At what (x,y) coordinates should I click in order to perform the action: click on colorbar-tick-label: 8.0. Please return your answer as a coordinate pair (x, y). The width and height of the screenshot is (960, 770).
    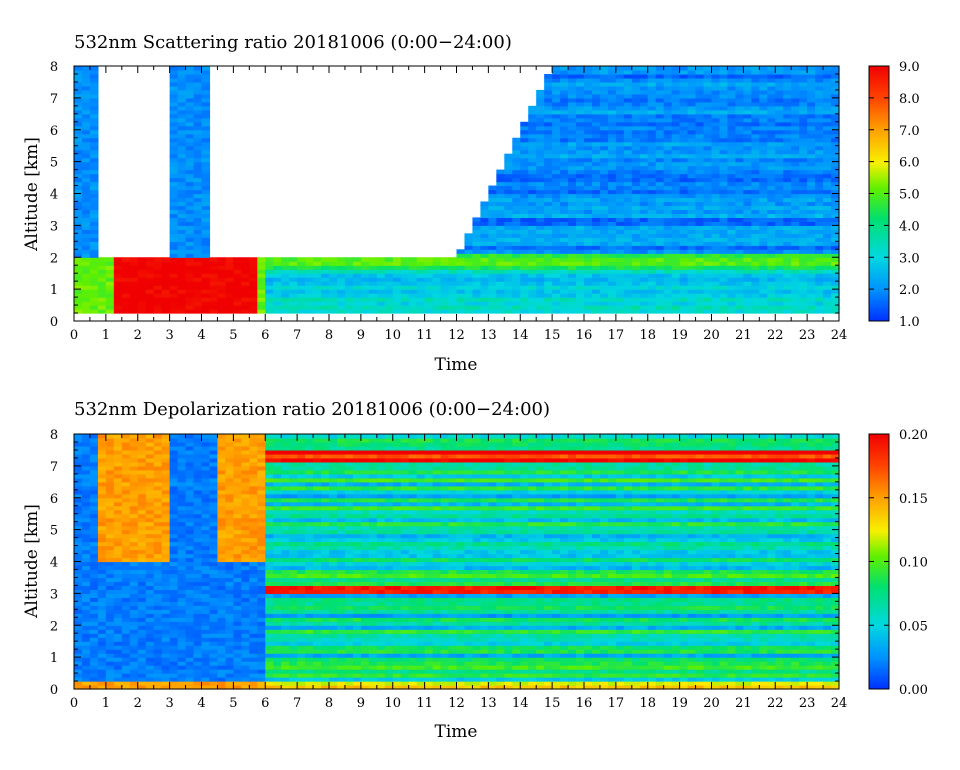
    Looking at the image, I should click on (909, 99).